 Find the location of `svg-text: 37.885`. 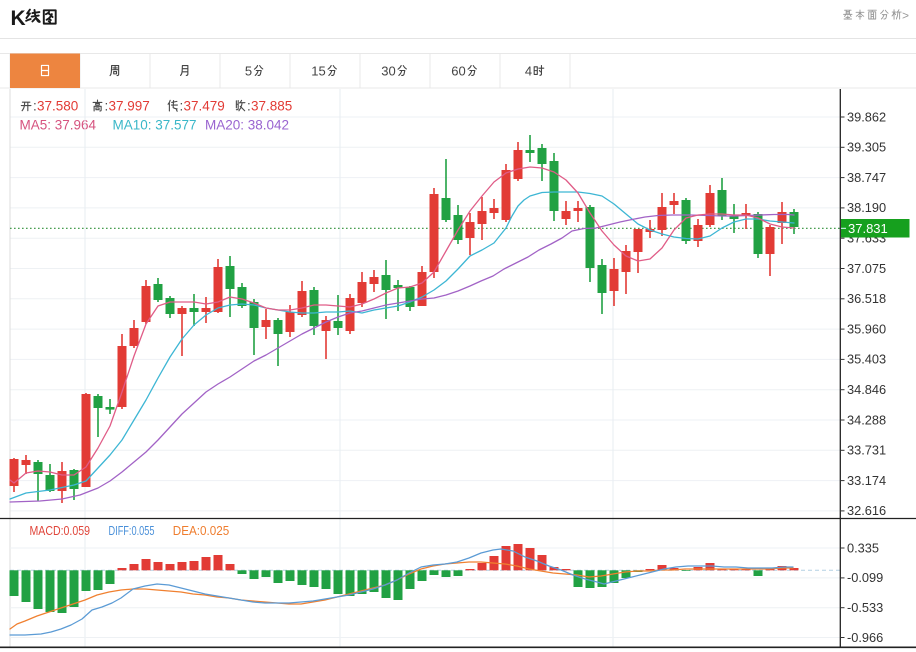

svg-text: 37.885 is located at coordinates (271, 106).